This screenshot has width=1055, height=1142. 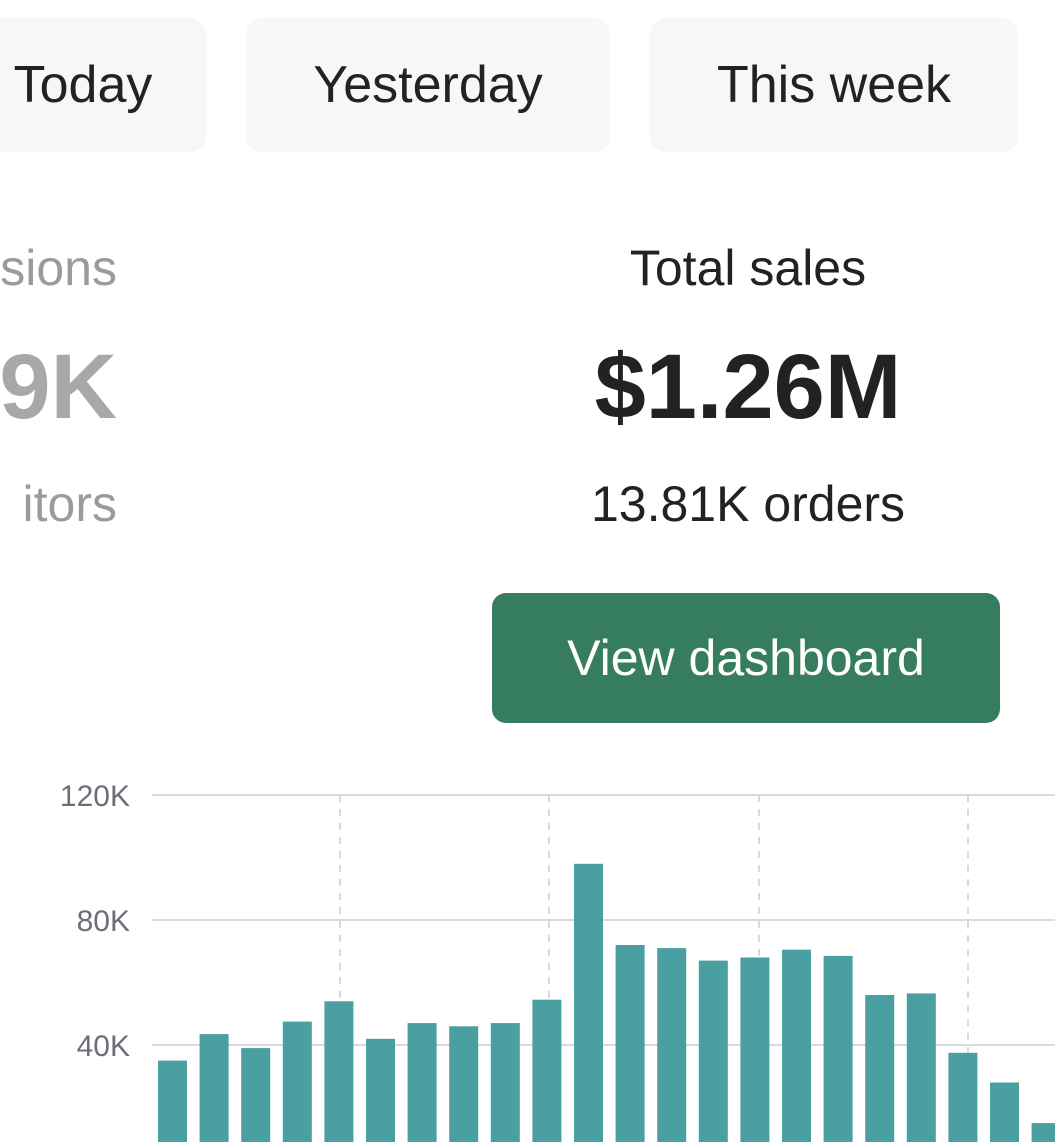 I want to click on tab-yesterday: Yesterday, so click(x=428, y=85).